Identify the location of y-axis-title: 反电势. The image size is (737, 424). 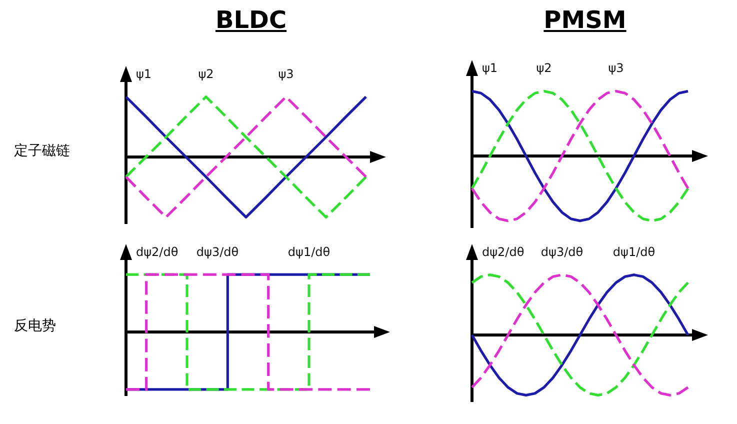
(35, 326).